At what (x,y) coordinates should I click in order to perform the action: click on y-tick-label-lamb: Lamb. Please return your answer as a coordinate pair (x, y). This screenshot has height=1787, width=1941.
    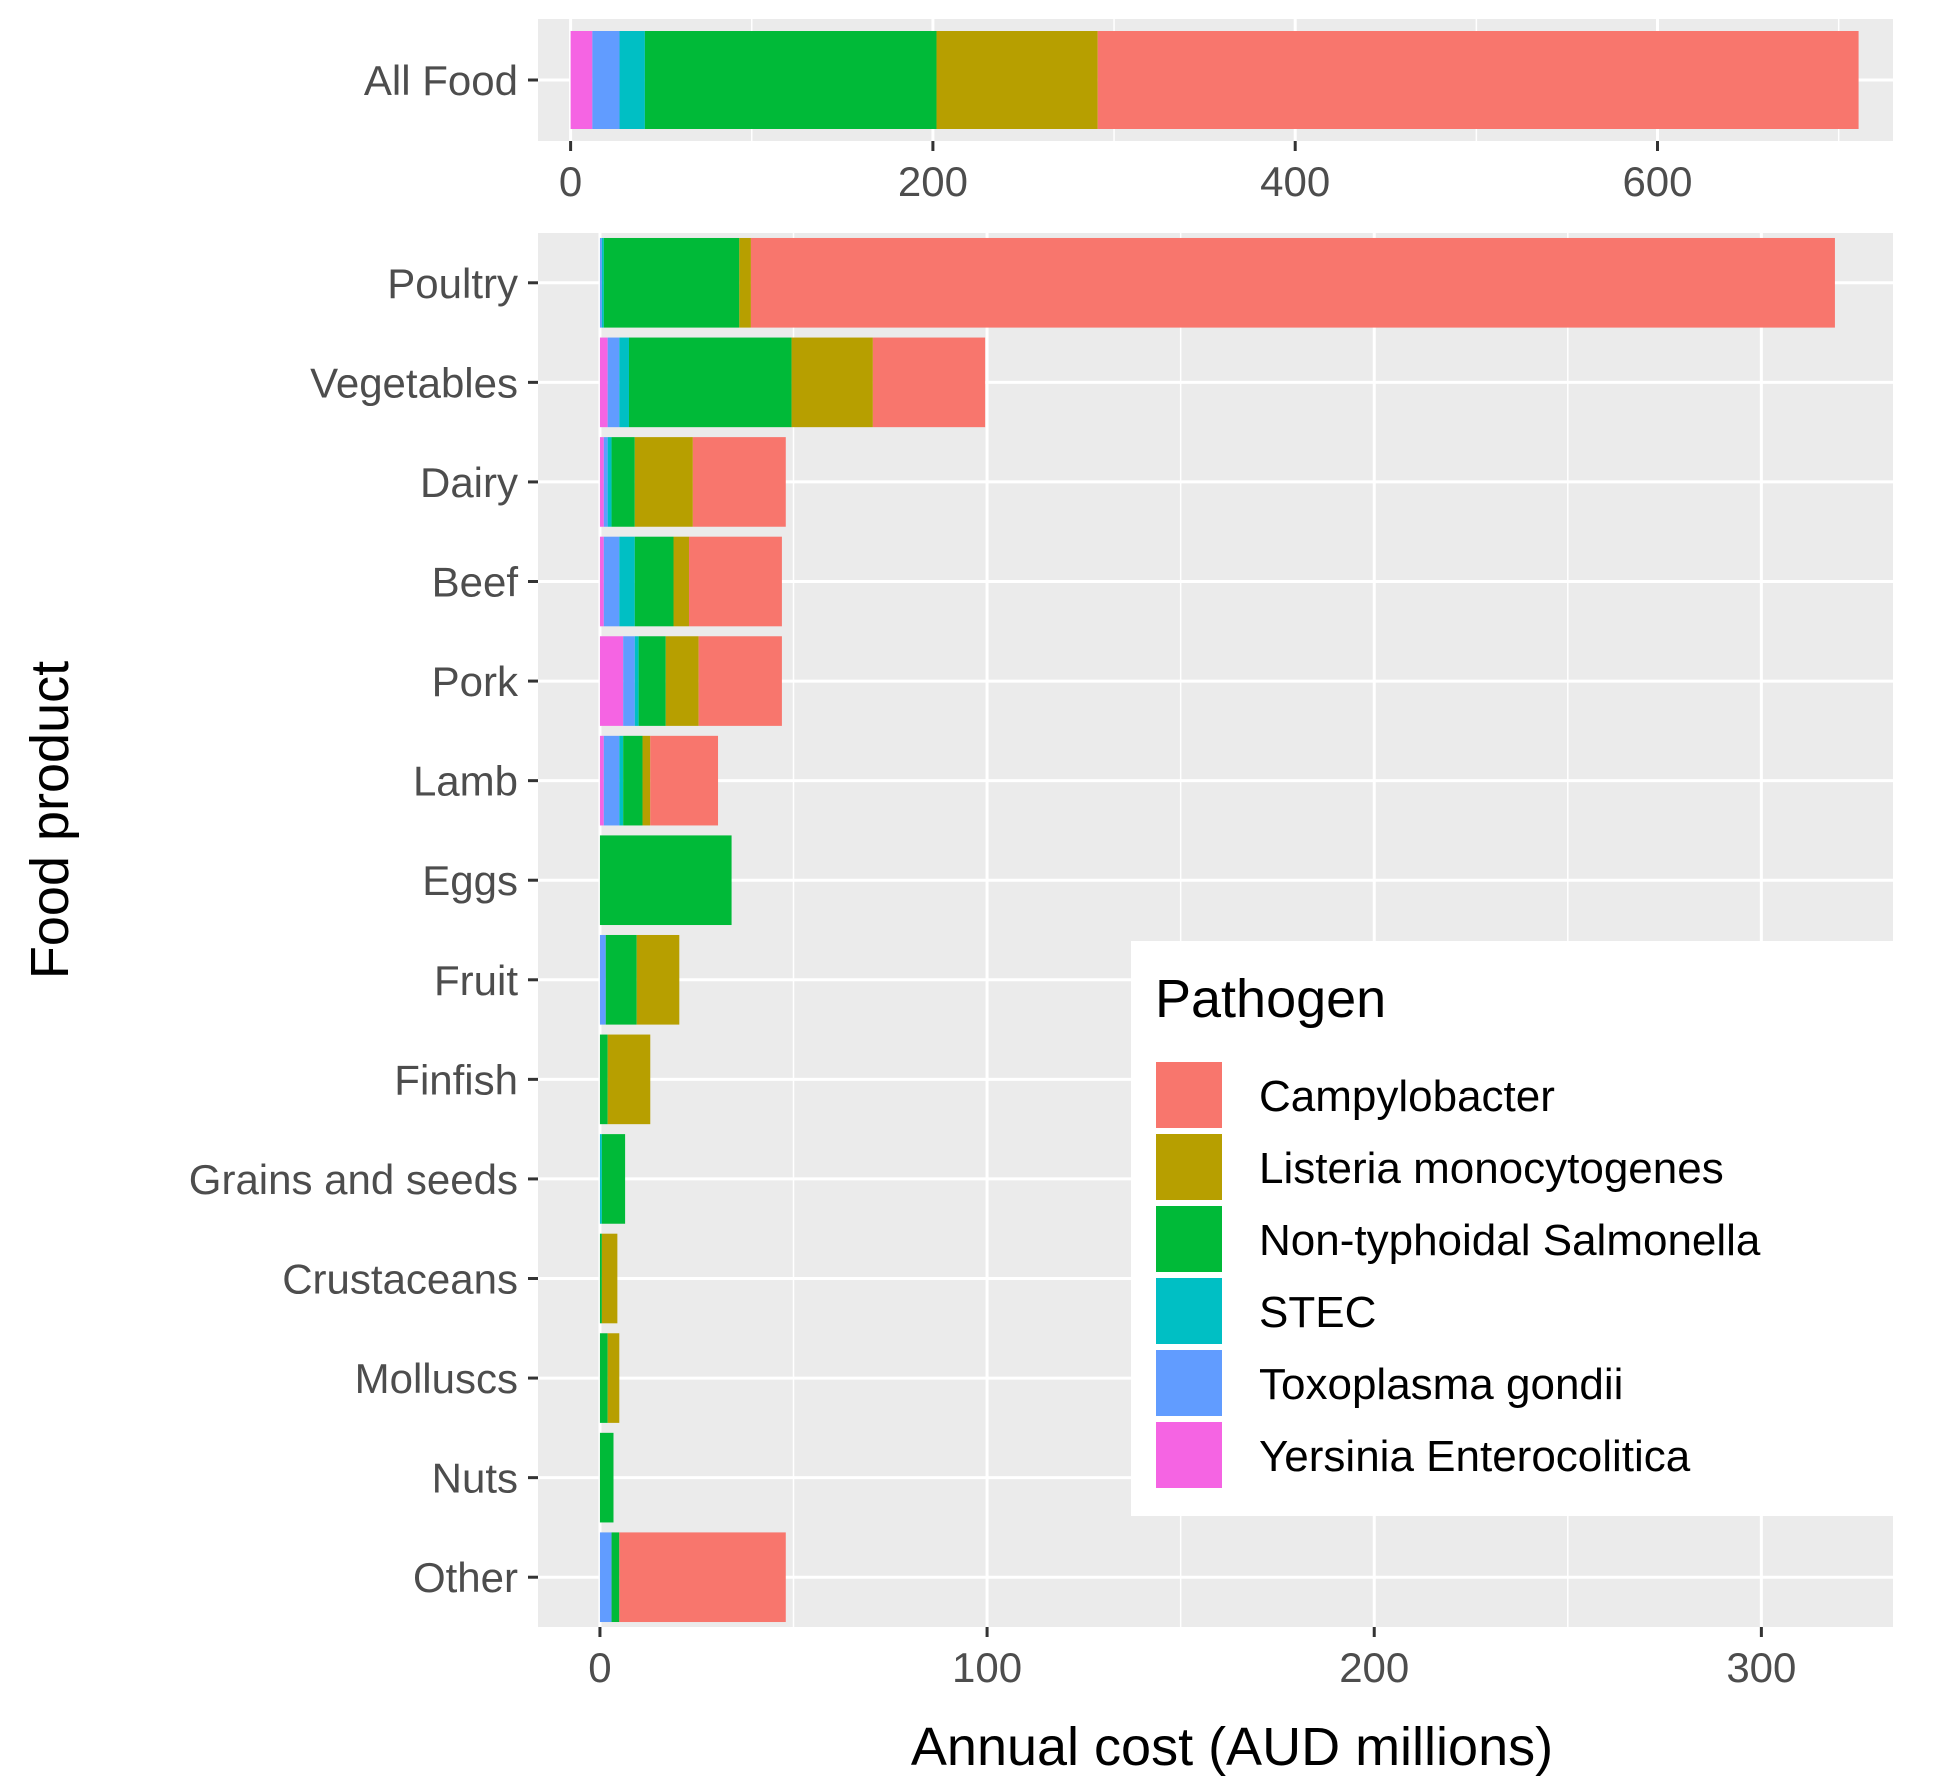
    Looking at the image, I should click on (465, 781).